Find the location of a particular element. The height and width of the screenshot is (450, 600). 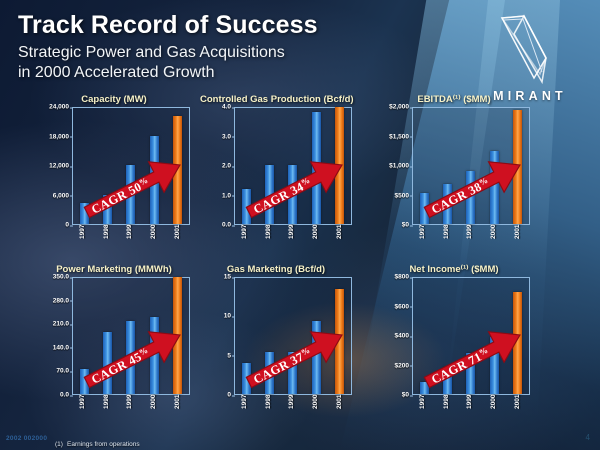

y-tick-label: 18,000 is located at coordinates (61, 136).